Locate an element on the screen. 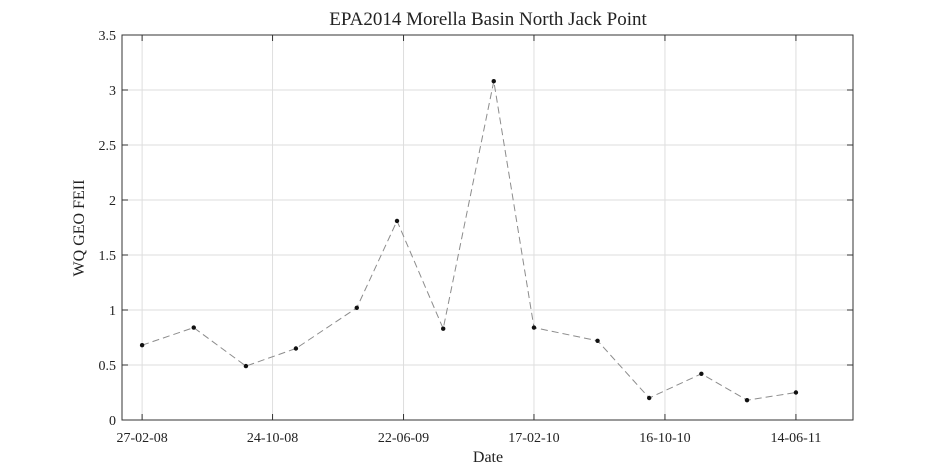  x-axis-label: Date is located at coordinates (488, 457).